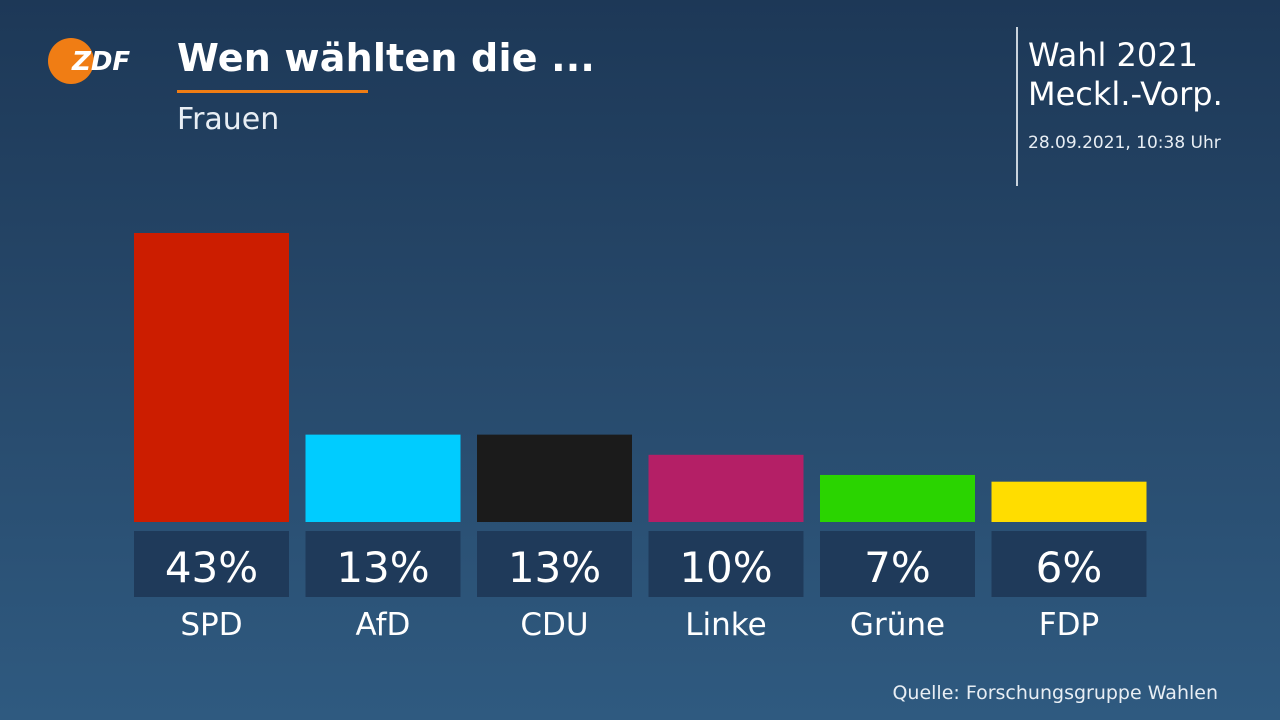 Image resolution: width=1280 pixels, height=720 pixels. Describe the element at coordinates (1125, 94) in the screenshot. I see `election-region: Meckl.-Vorp.` at that location.